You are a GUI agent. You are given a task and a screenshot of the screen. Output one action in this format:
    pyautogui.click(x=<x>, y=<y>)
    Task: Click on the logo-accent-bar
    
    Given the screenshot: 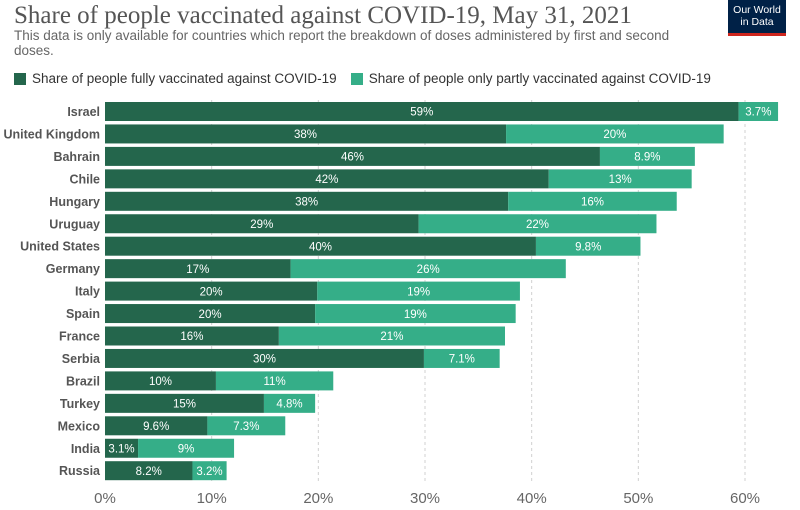 What is the action you would take?
    pyautogui.click(x=757, y=34)
    